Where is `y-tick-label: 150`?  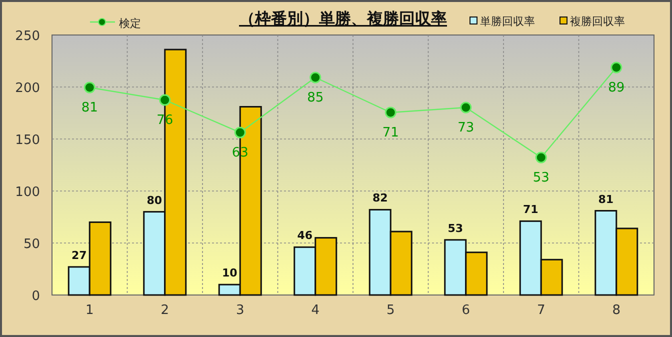
y-tick-label: 150 is located at coordinates (27, 140).